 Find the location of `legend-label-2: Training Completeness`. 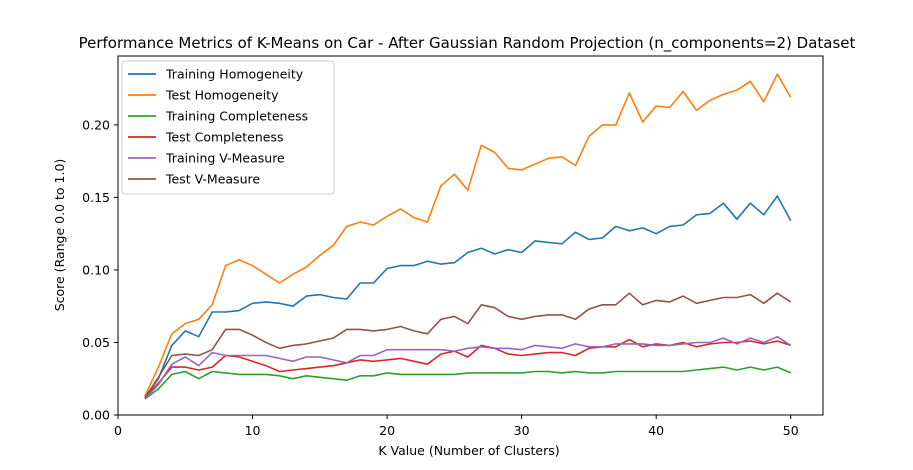

legend-label-2: Training Completeness is located at coordinates (236, 116).